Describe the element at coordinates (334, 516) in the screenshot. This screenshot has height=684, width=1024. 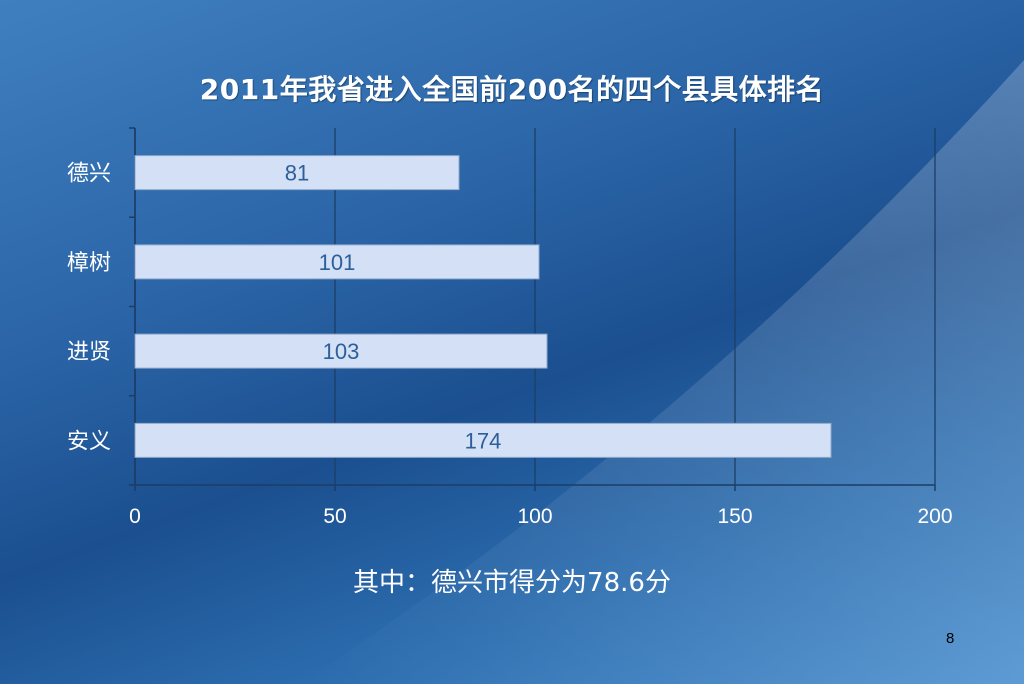
I see `x-tick-label-50: 50` at that location.